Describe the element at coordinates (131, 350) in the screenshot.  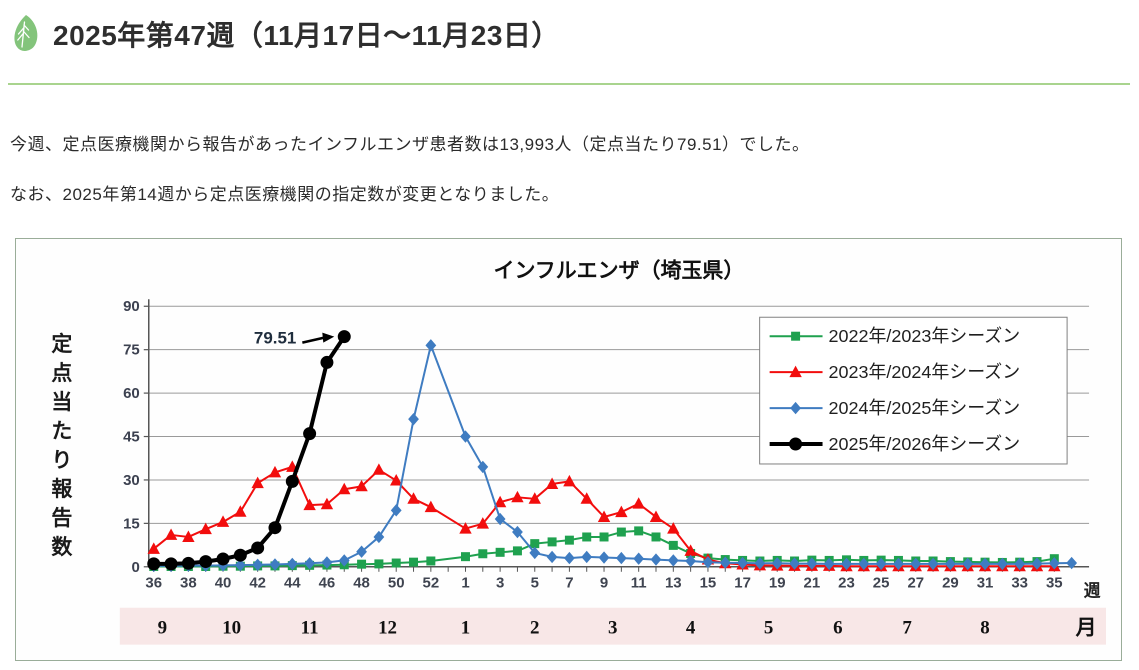
I see `svg-text: 75` at that location.